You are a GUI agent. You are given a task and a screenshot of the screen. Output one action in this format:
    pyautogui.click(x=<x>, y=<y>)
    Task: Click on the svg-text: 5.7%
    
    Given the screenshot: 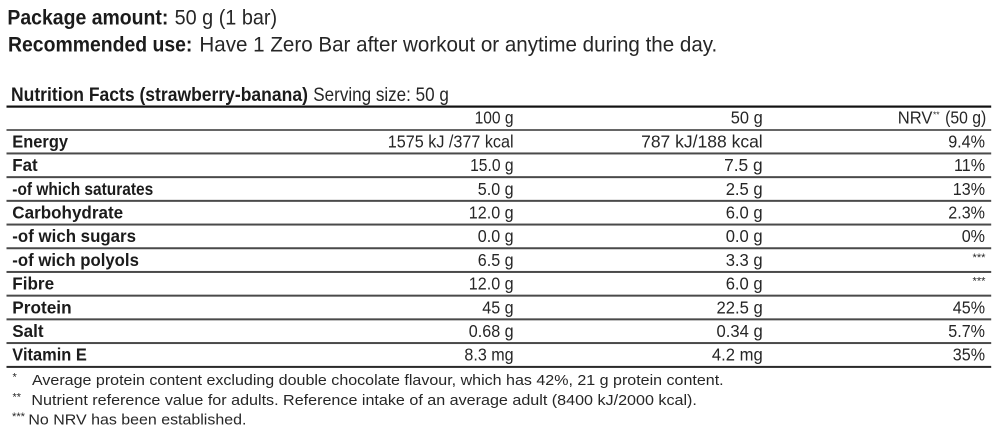 What is the action you would take?
    pyautogui.click(x=966, y=331)
    